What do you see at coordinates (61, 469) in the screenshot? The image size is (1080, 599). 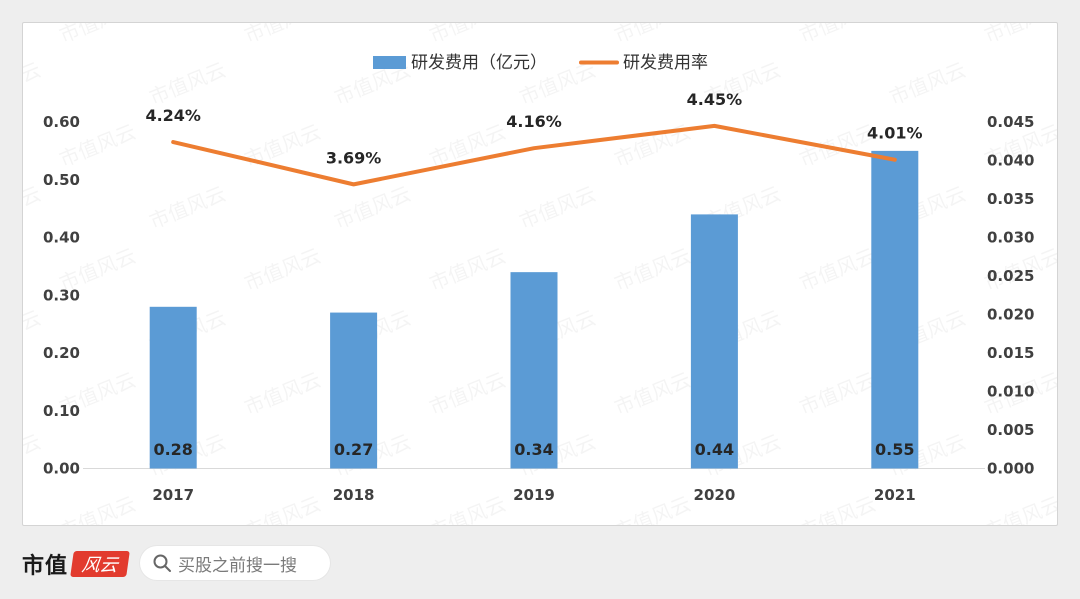 I see `y-left-tick-label: 0.00` at bounding box center [61, 469].